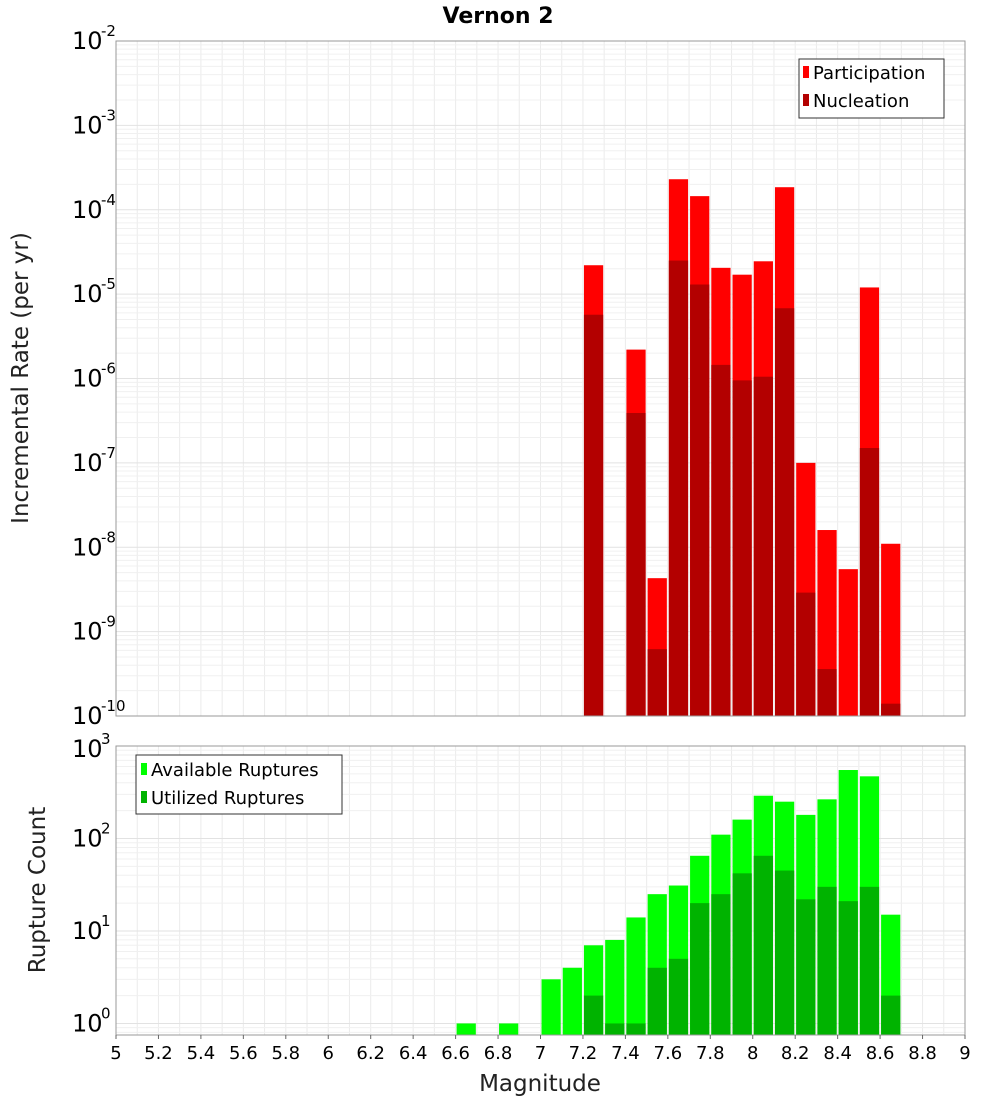 The width and height of the screenshot is (1000, 1100). What do you see at coordinates (880, 1053) in the screenshot?
I see `x-tick-label: 8.6` at bounding box center [880, 1053].